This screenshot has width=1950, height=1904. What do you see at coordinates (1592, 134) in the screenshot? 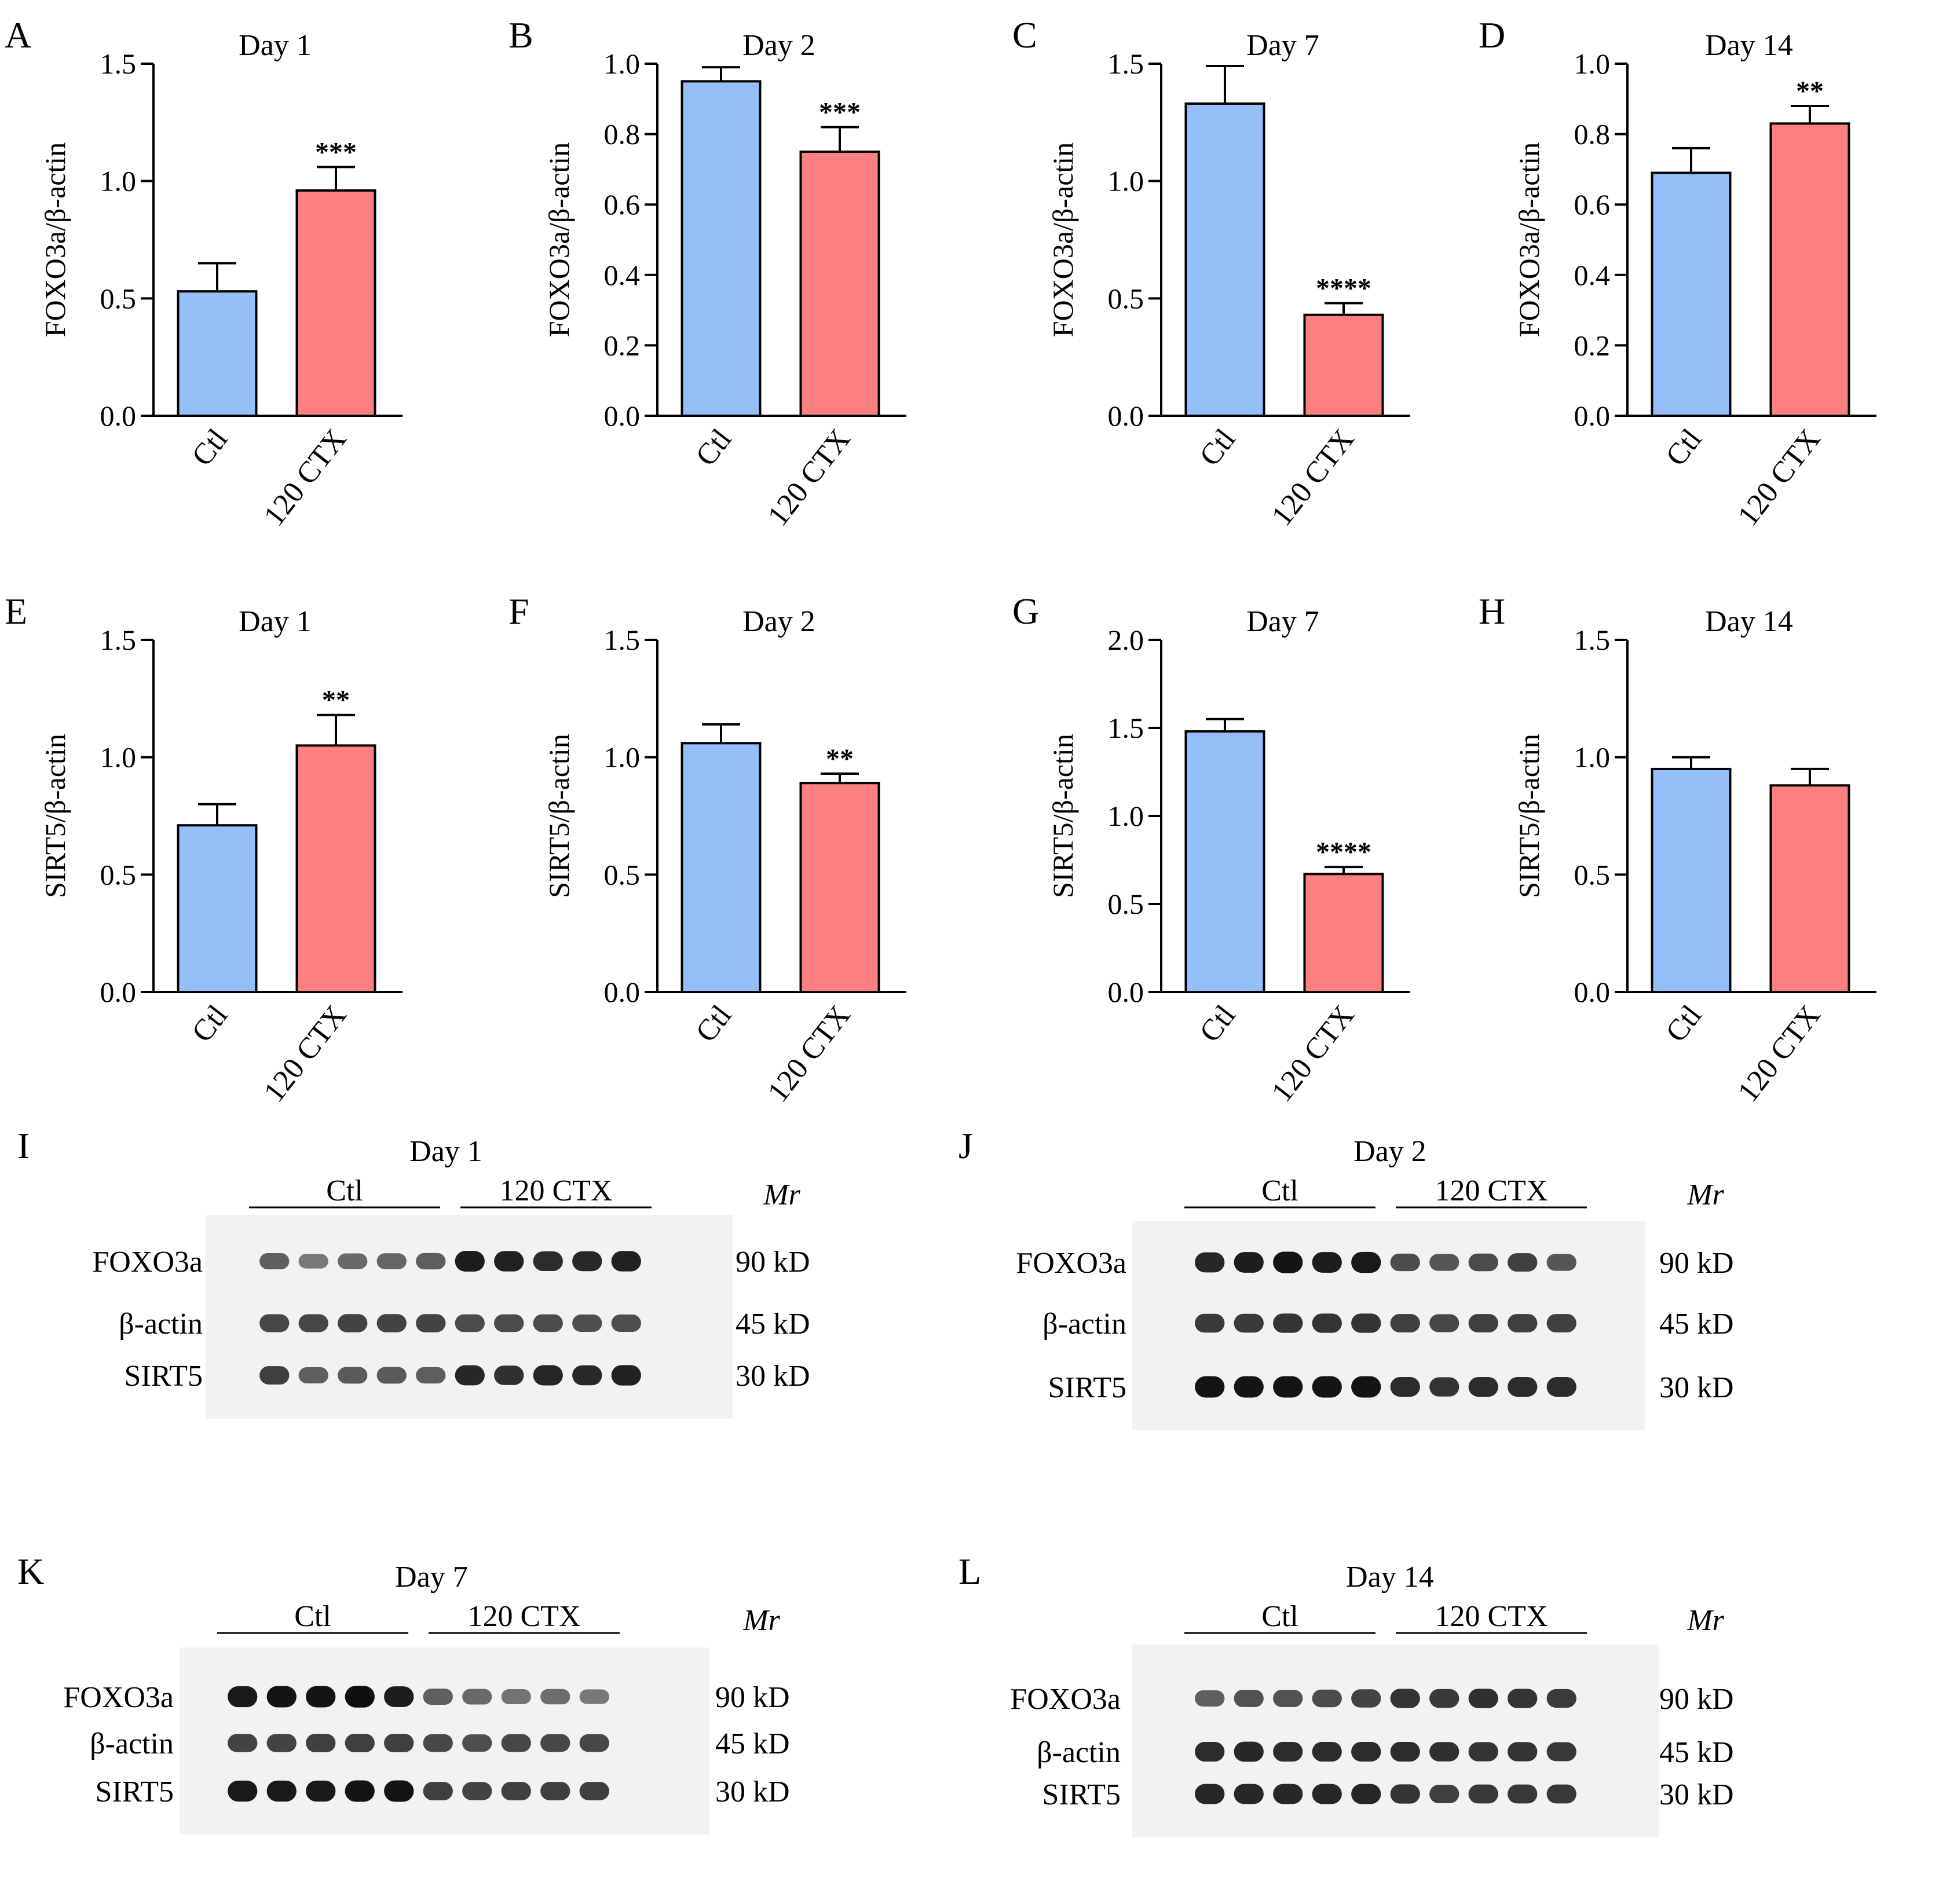
I see `y-tick-label: 0.8` at bounding box center [1592, 134].